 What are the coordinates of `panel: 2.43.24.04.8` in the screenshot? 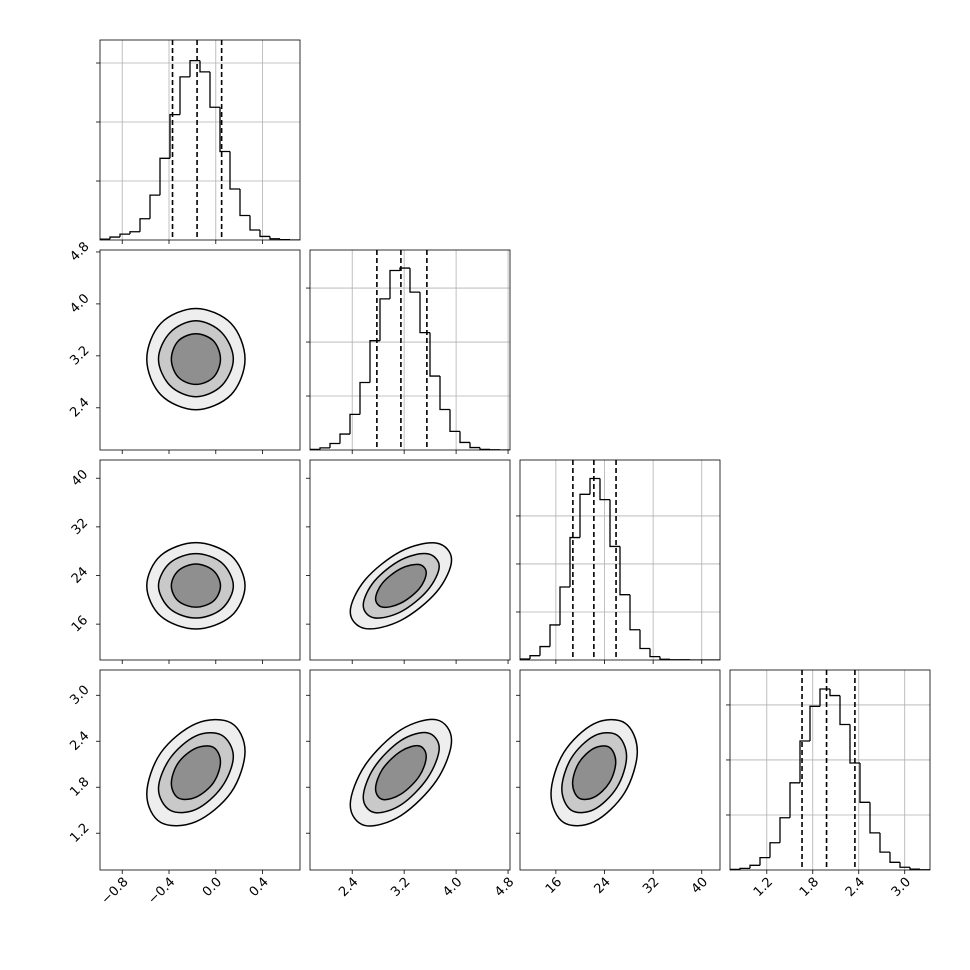 It's located at (184, 346).